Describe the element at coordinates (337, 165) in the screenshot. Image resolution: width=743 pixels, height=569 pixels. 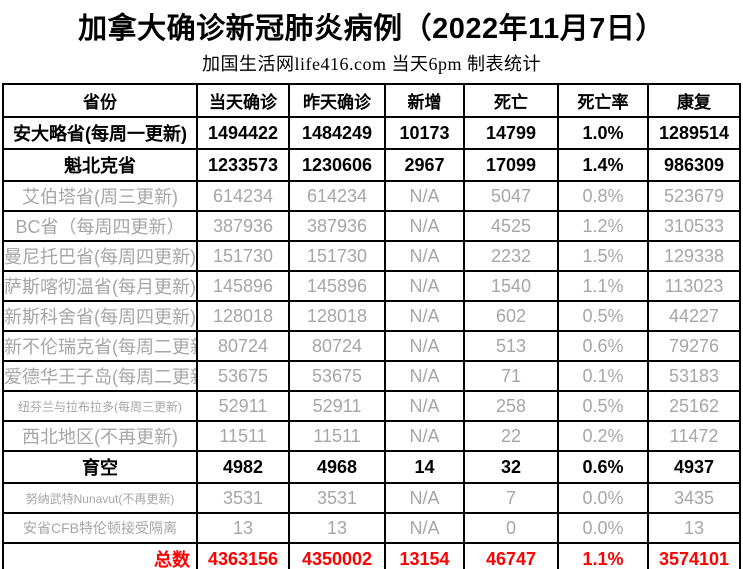
I see `cell-yesterday-confirmed: 1230606` at that location.